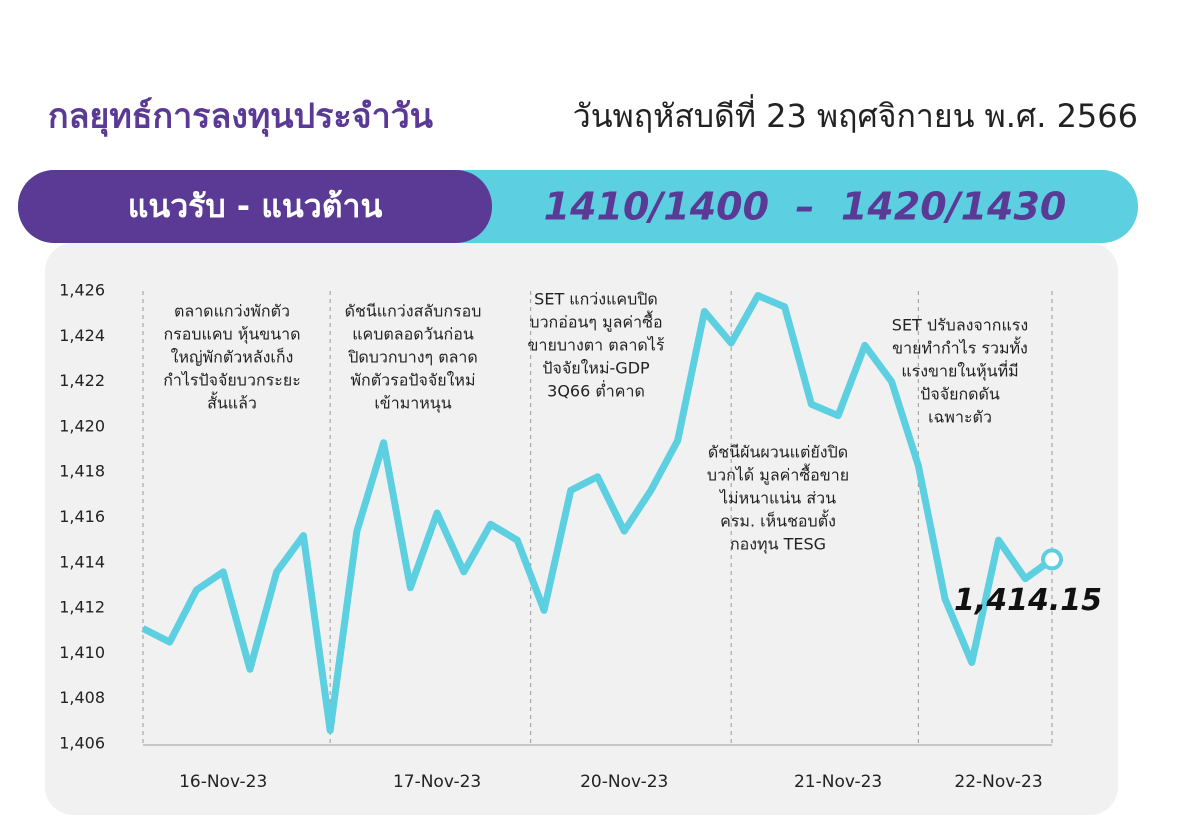 The image size is (1192, 840). I want to click on banner-left, so click(255, 206).